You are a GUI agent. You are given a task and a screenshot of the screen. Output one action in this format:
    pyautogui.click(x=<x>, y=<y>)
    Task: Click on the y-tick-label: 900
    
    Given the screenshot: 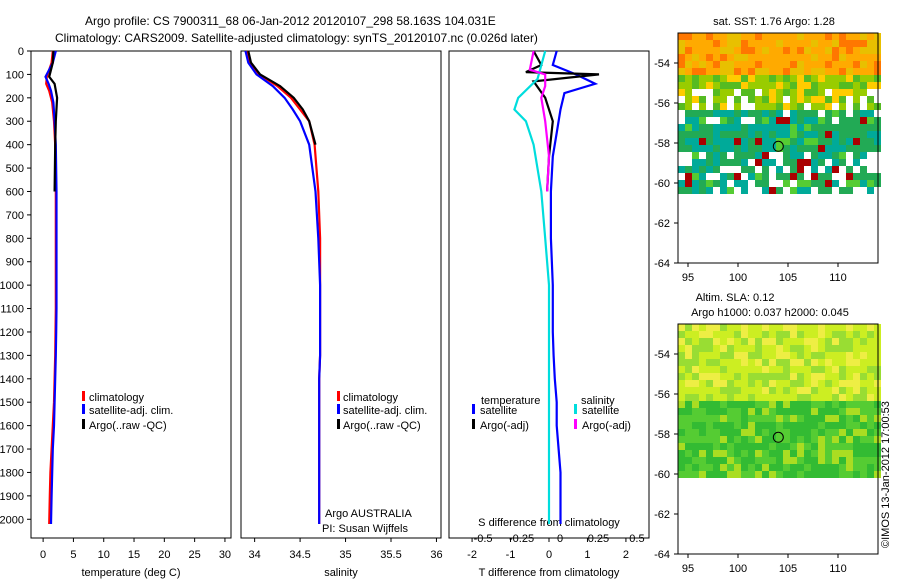 What is the action you would take?
    pyautogui.click(x=15, y=263)
    